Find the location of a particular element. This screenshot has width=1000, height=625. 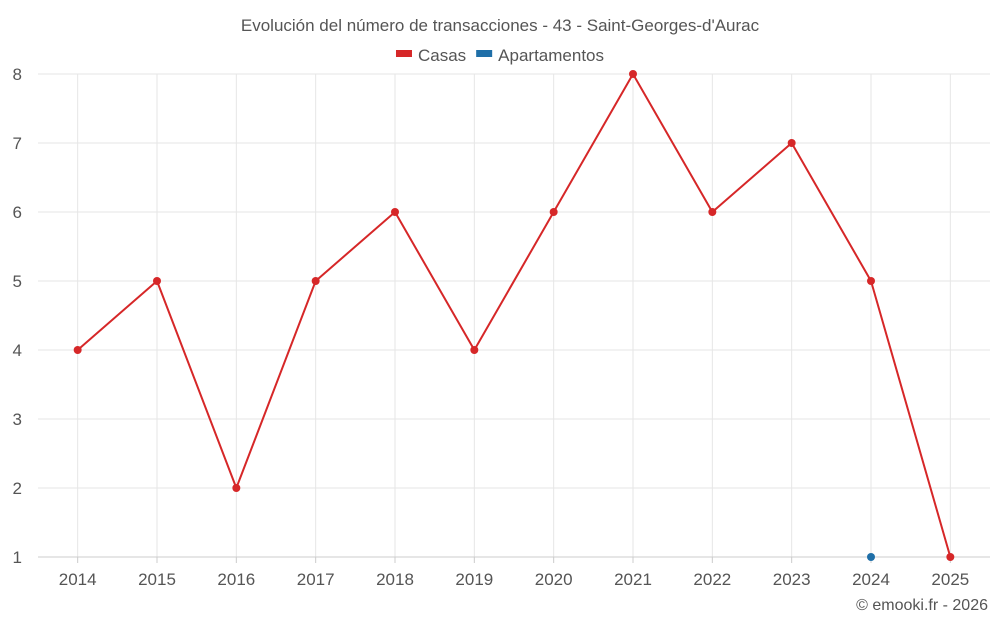

credit-text: © emooki.fr - 2026 is located at coordinates (922, 605).